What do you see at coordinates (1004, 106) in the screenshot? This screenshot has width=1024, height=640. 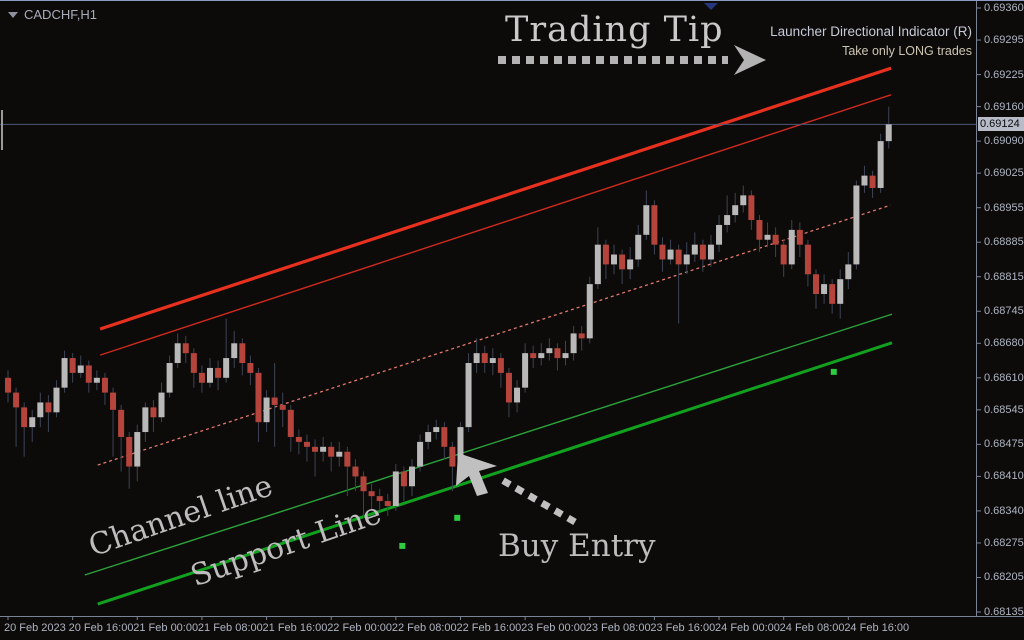 I see `price-axis-label: 0.69160` at bounding box center [1004, 106].